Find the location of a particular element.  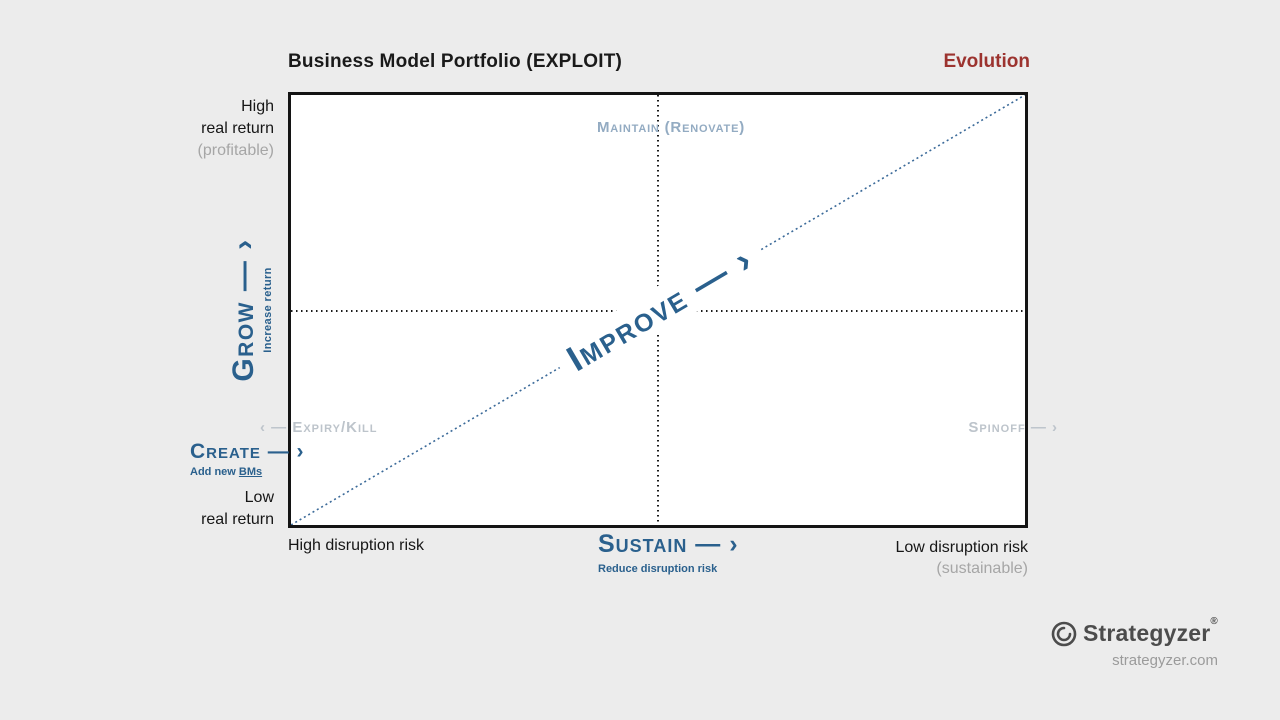

create-axis-note: Add new BMs is located at coordinates (247, 472).